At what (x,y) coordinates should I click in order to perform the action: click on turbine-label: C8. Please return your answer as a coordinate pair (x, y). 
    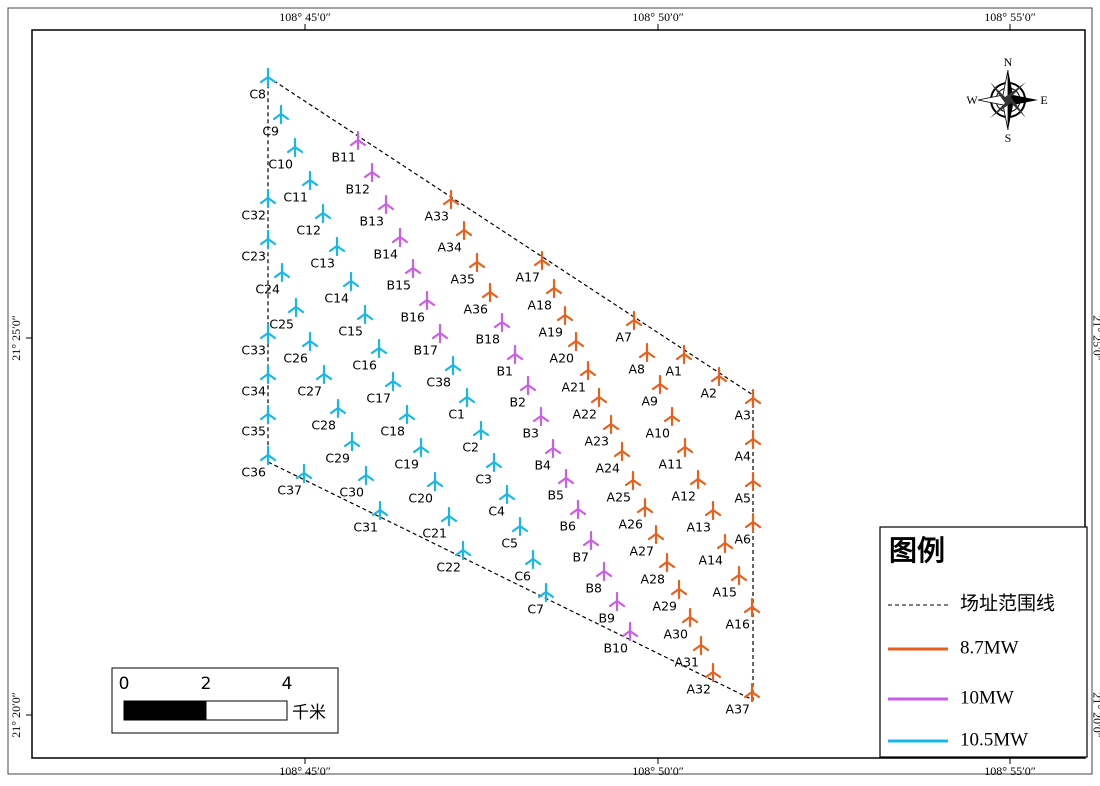
    Looking at the image, I should click on (257, 94).